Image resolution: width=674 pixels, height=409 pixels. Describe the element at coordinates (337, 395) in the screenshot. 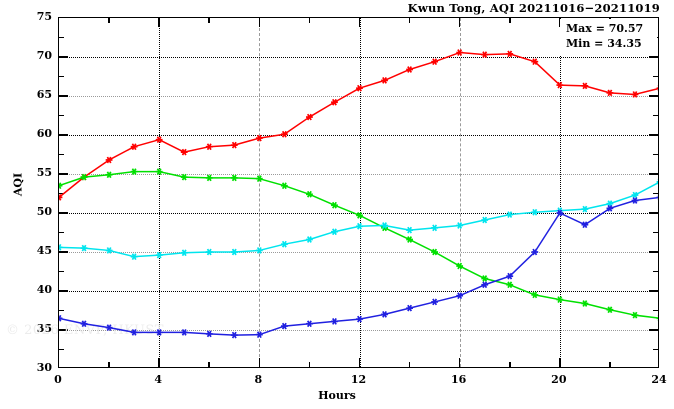

I see `x-axis-title: Hours` at that location.